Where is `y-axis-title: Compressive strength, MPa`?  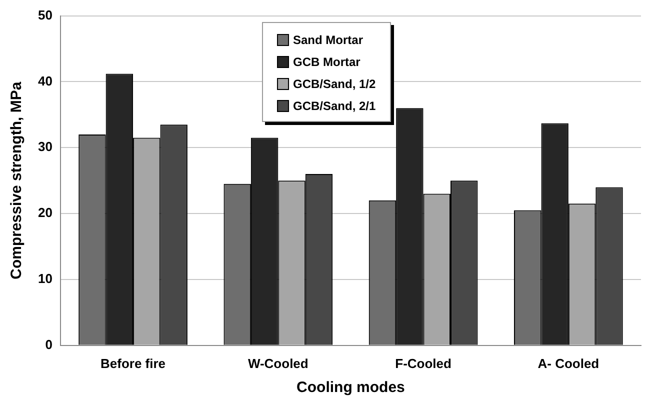 y-axis-title: Compressive strength, MPa is located at coordinates (17, 180).